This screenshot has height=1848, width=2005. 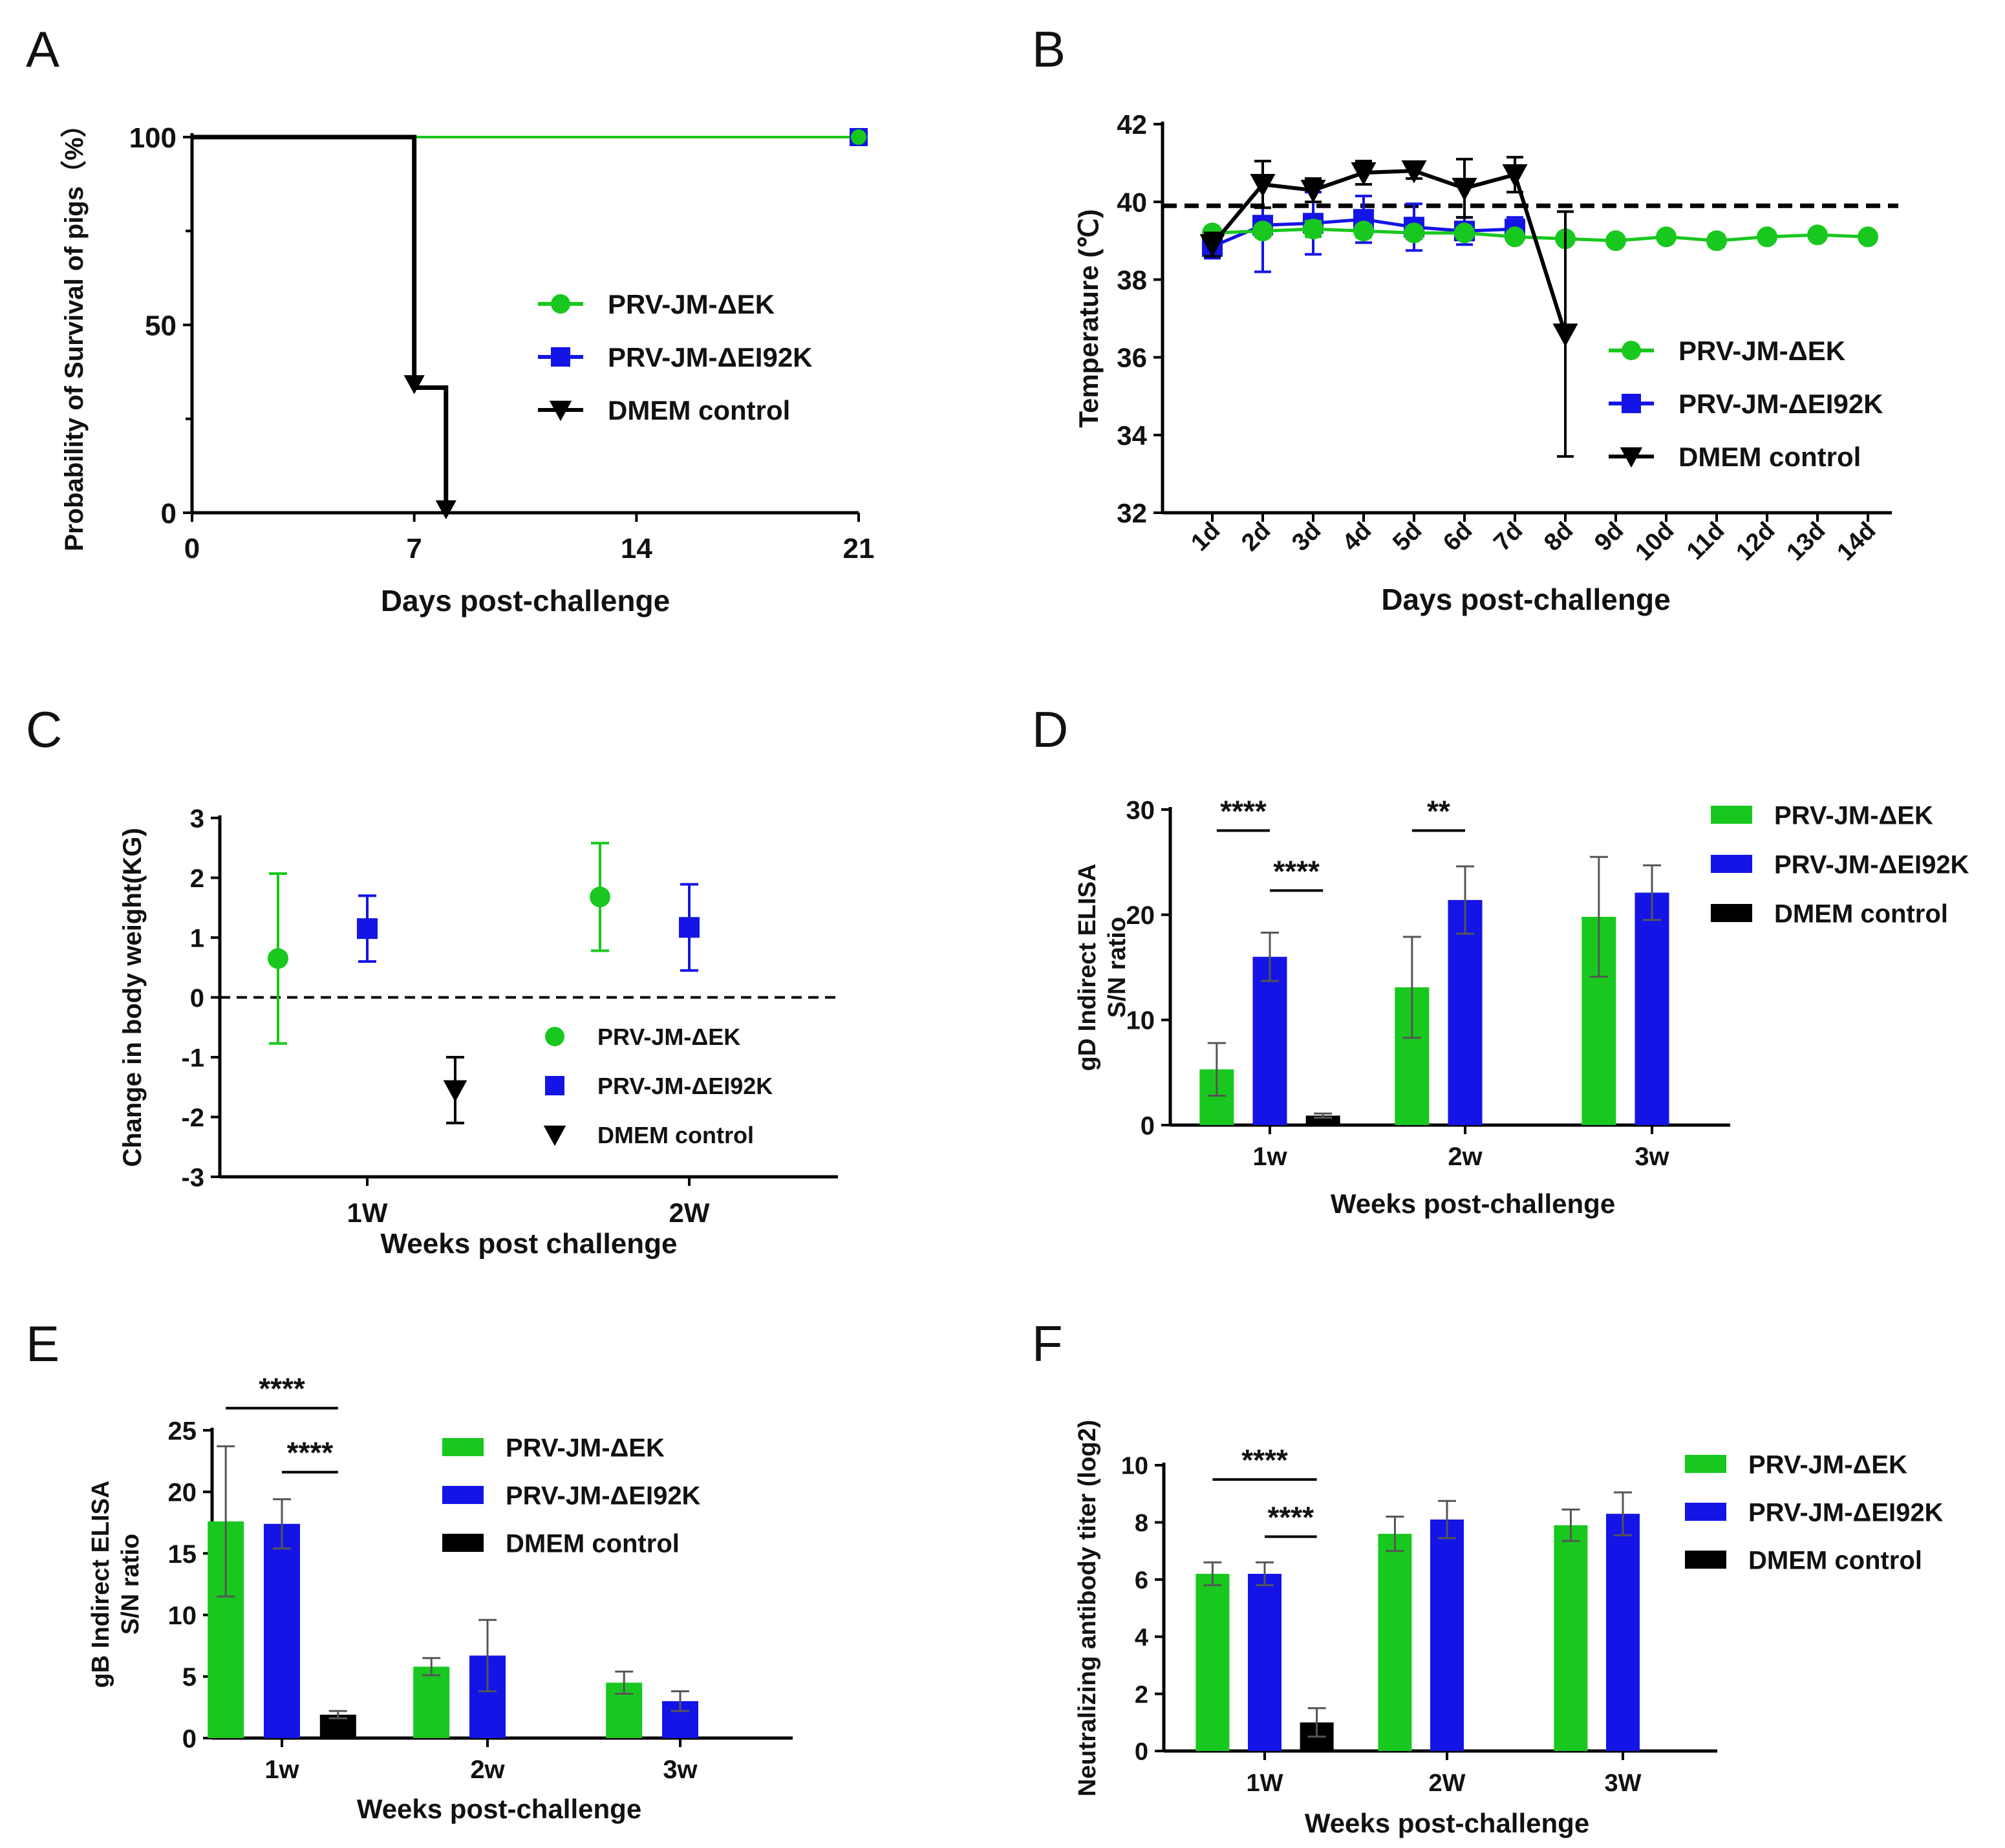 I want to click on x-tick-label-3: 21, so click(x=859, y=548).